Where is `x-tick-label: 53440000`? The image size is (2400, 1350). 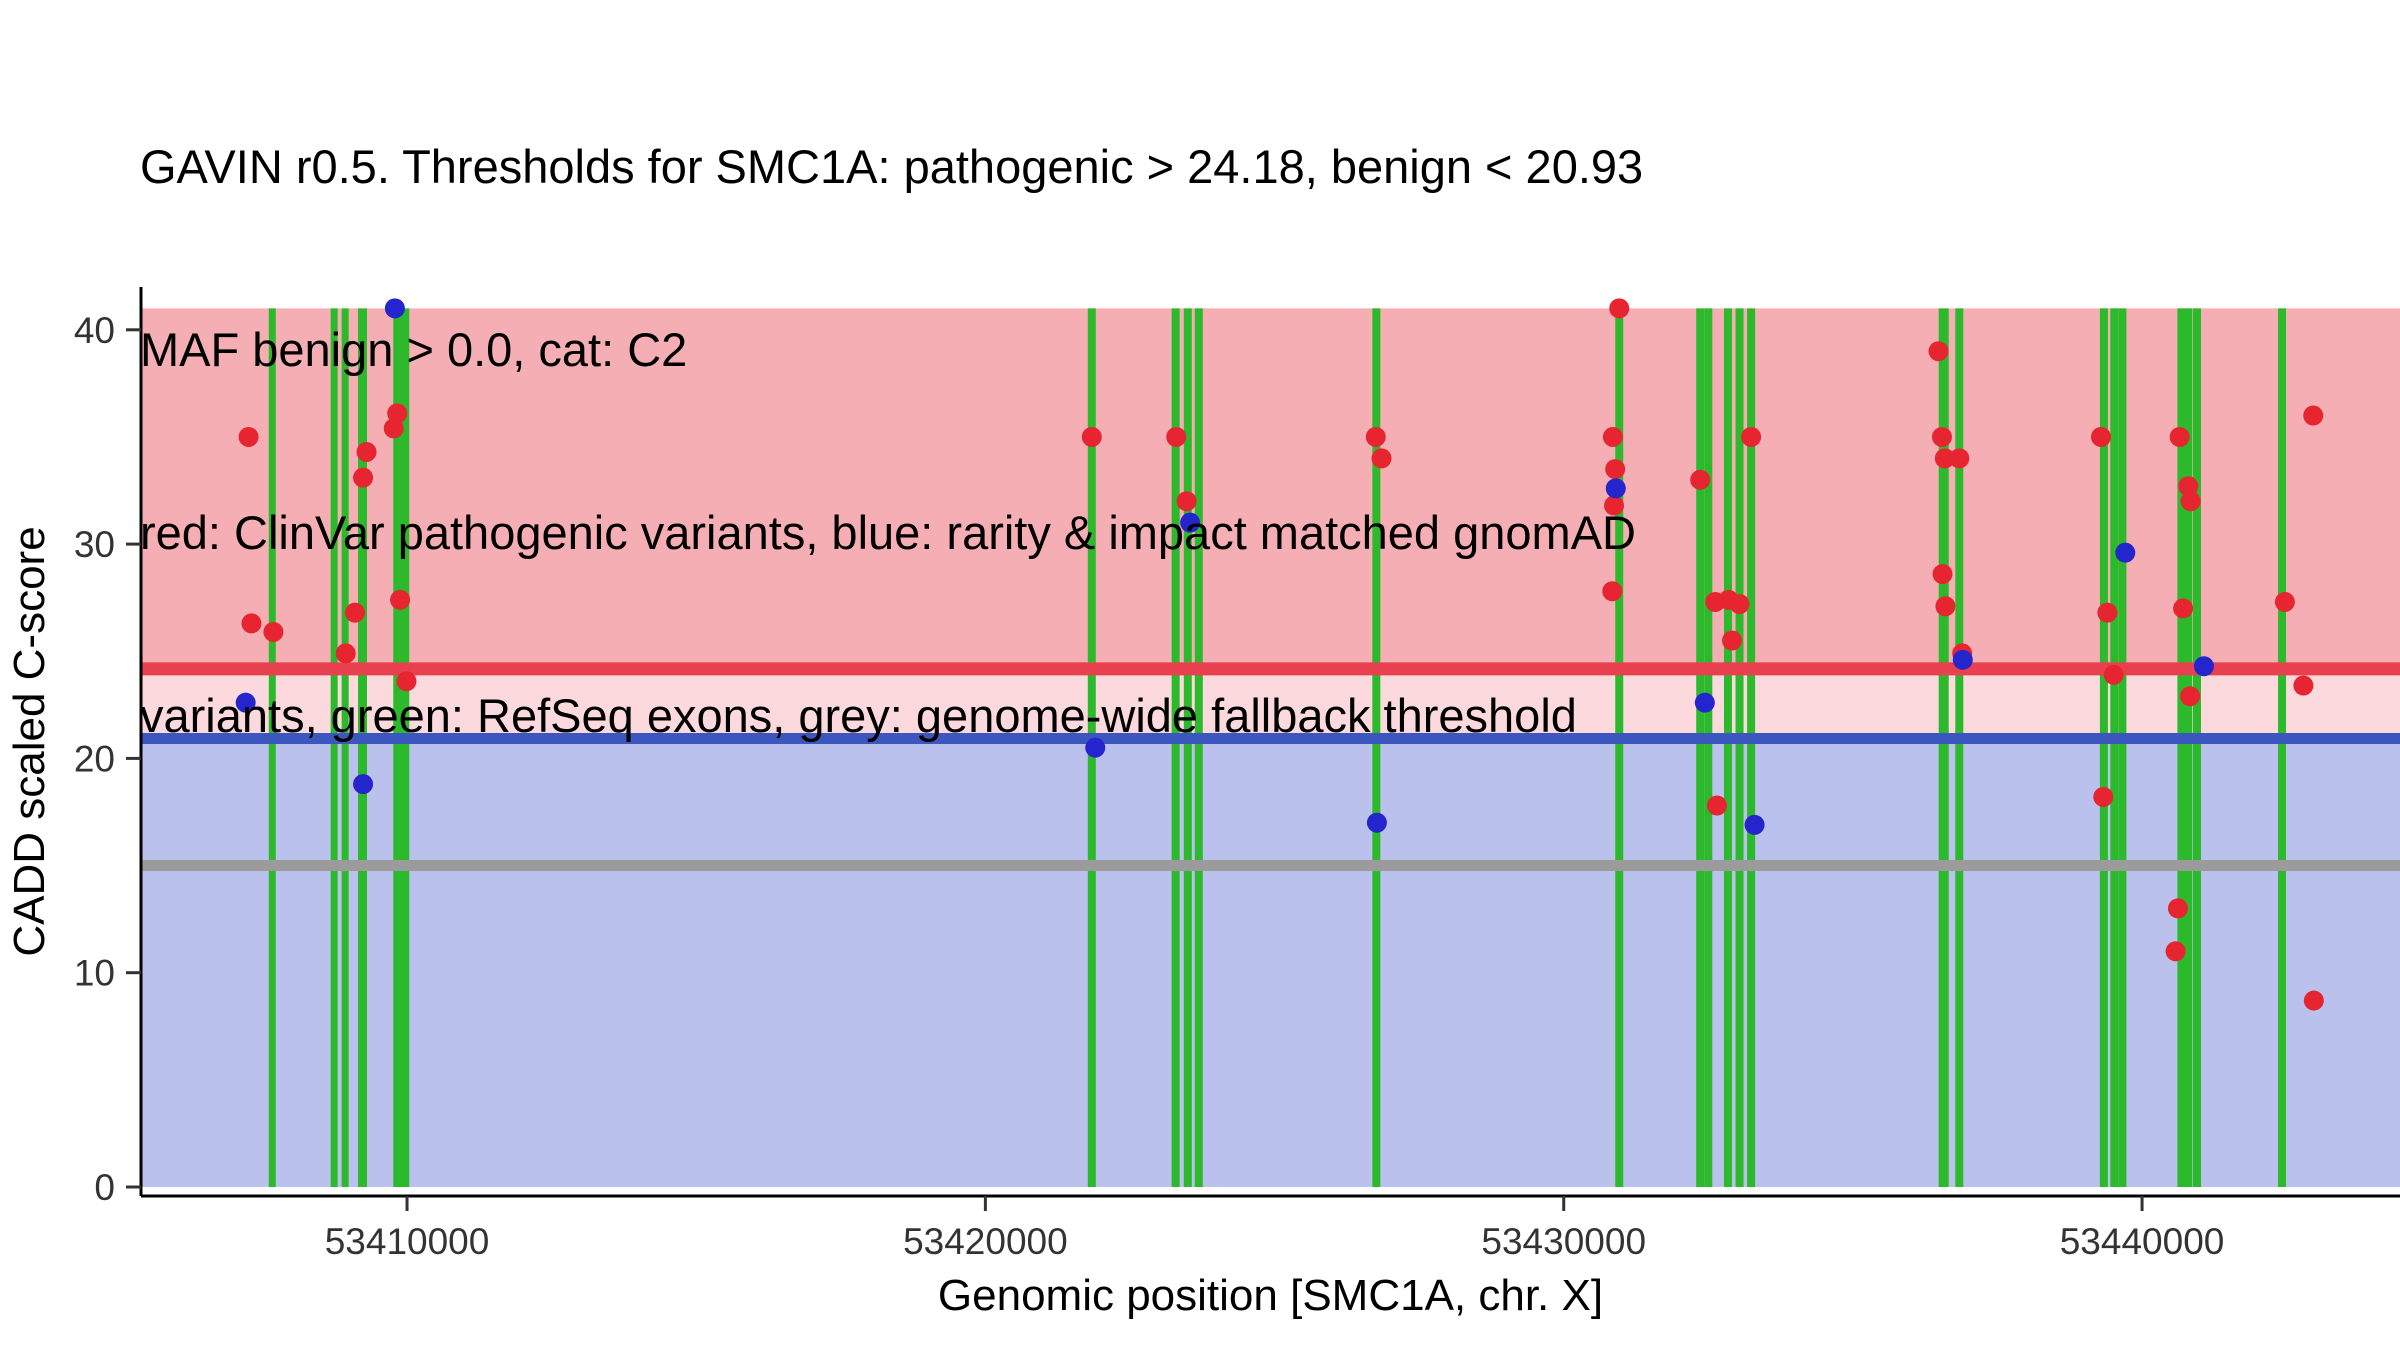 x-tick-label: 53440000 is located at coordinates (2142, 1241).